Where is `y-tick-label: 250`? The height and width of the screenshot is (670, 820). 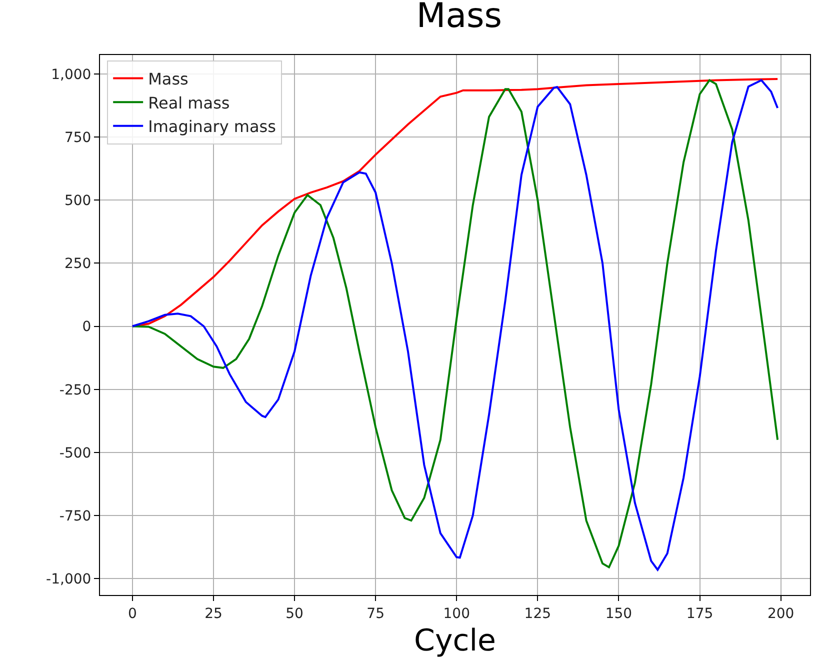 y-tick-label: 250 is located at coordinates (78, 264).